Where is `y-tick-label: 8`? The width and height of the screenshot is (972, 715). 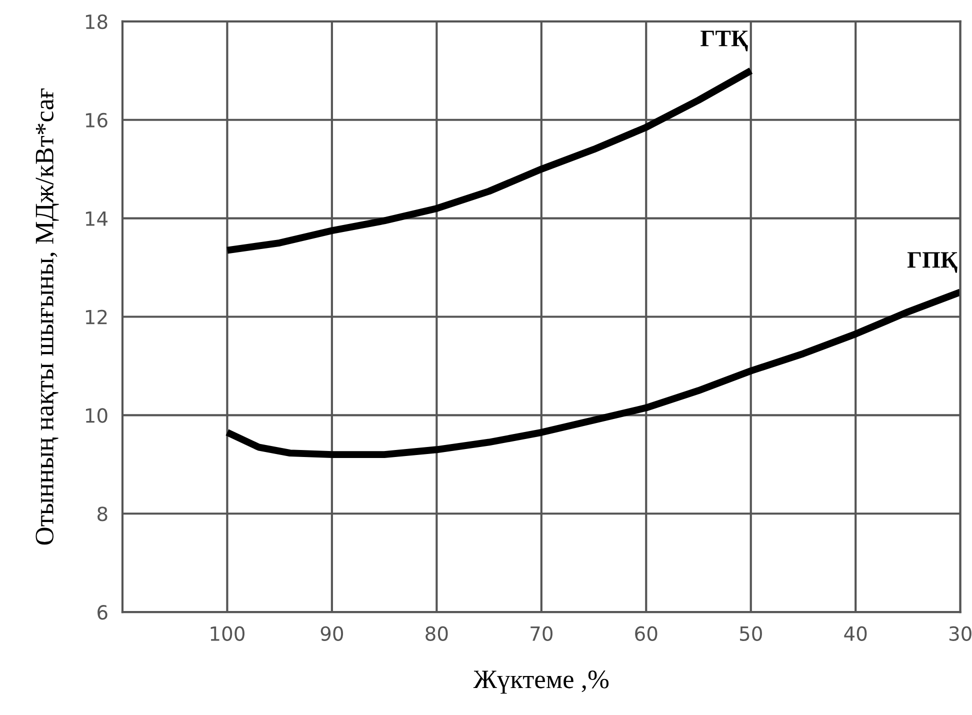 y-tick-label: 8 is located at coordinates (103, 514).